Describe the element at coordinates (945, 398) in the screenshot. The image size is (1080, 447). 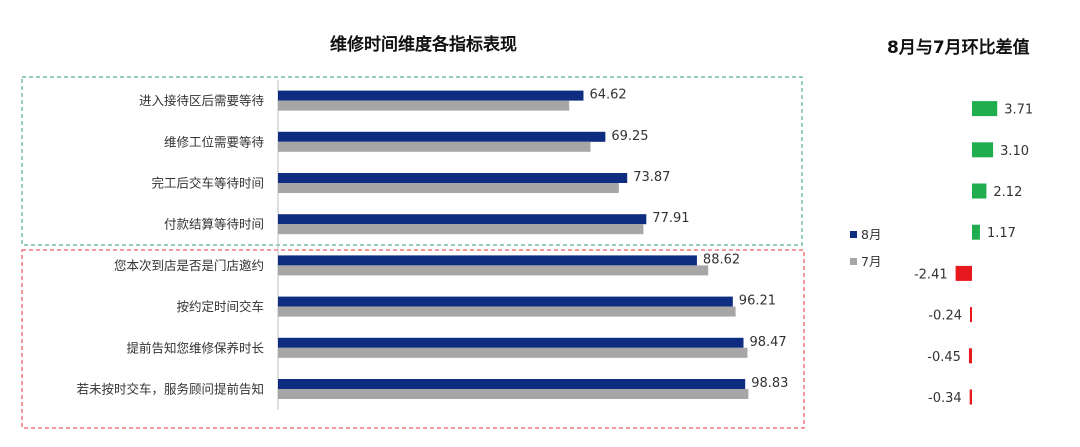
I see `diff-data-label: -0.34` at that location.